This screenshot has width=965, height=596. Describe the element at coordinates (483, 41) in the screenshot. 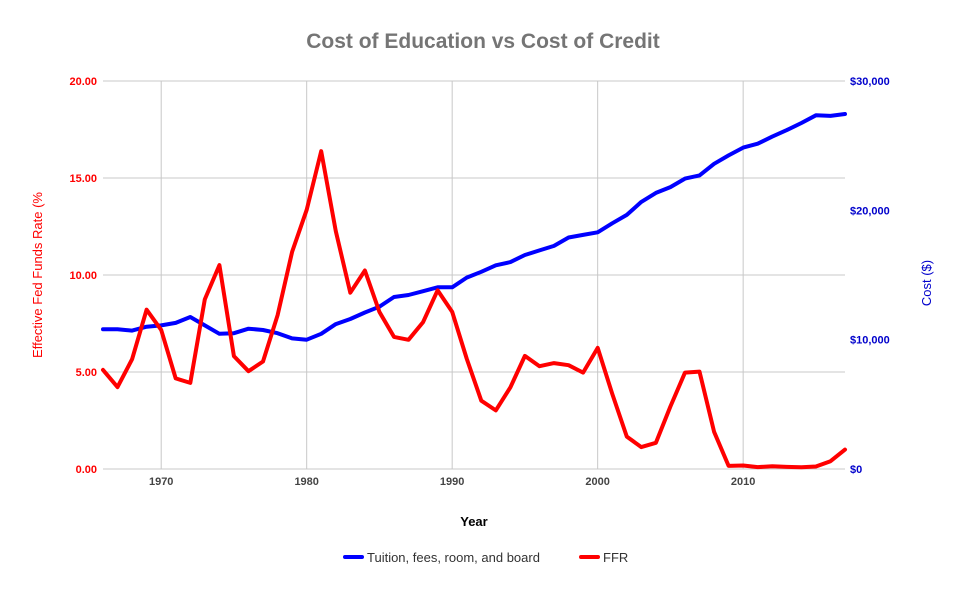

I see `chart-title: Cost of Education vs Cost of Credit` at that location.